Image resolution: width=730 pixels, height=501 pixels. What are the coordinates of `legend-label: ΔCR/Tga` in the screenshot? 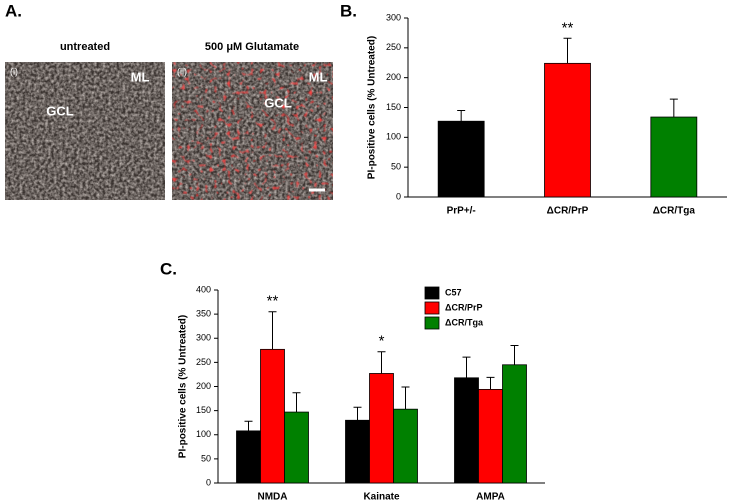 It's located at (464, 322).